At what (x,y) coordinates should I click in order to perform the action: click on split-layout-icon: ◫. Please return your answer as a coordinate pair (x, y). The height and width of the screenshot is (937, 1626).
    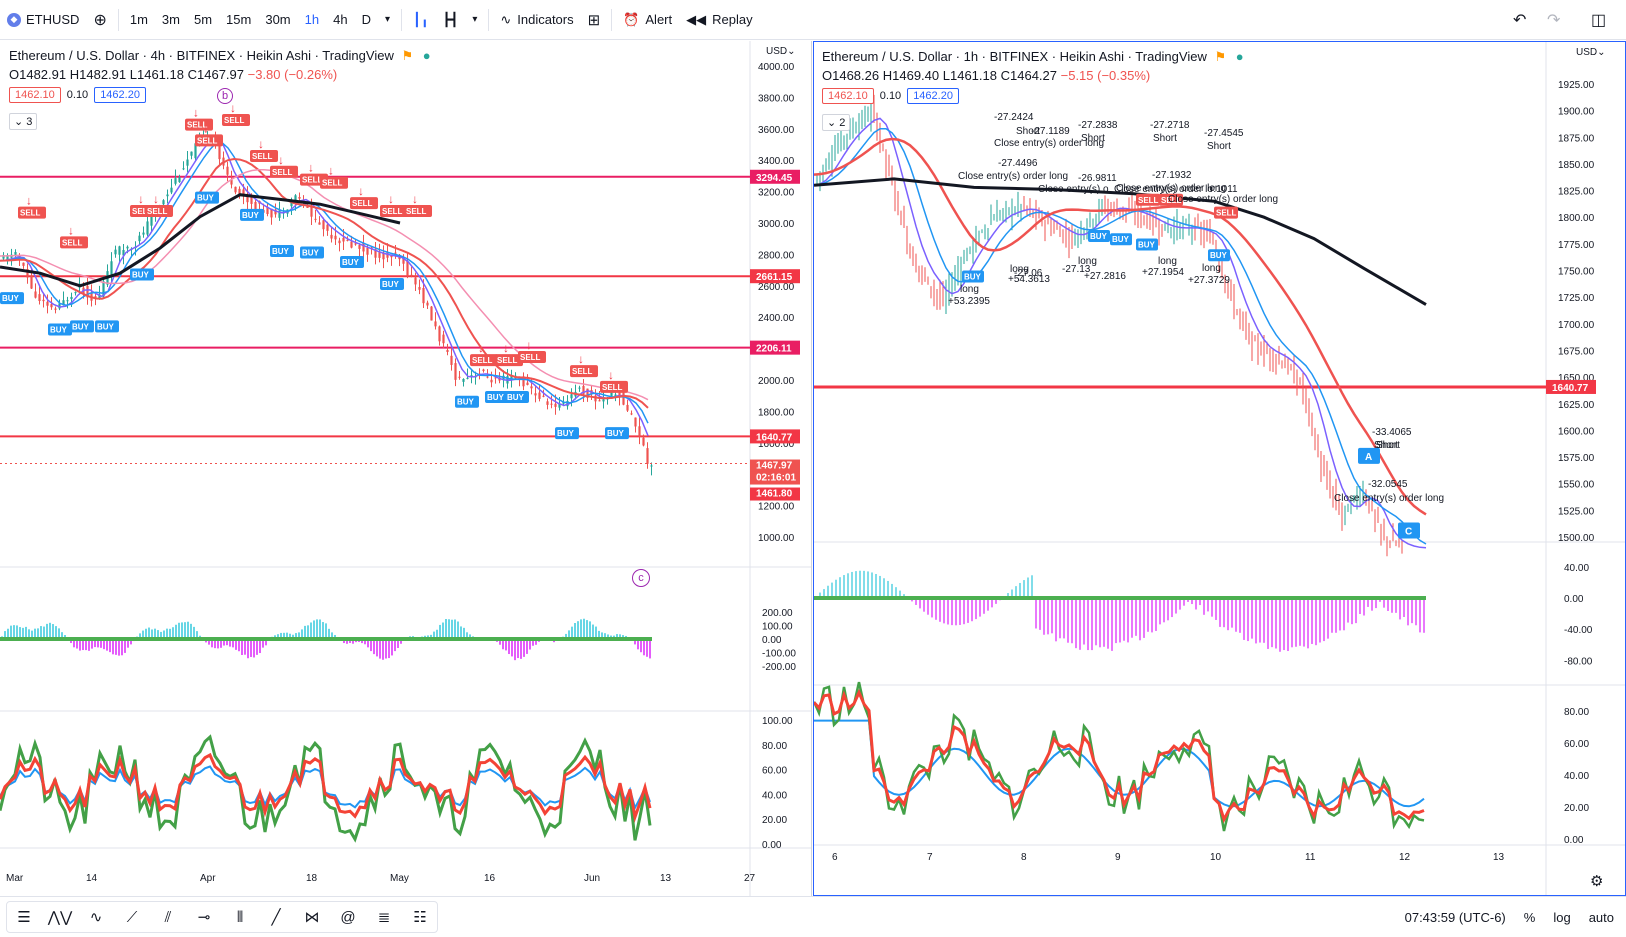
    Looking at the image, I should click on (1599, 20).